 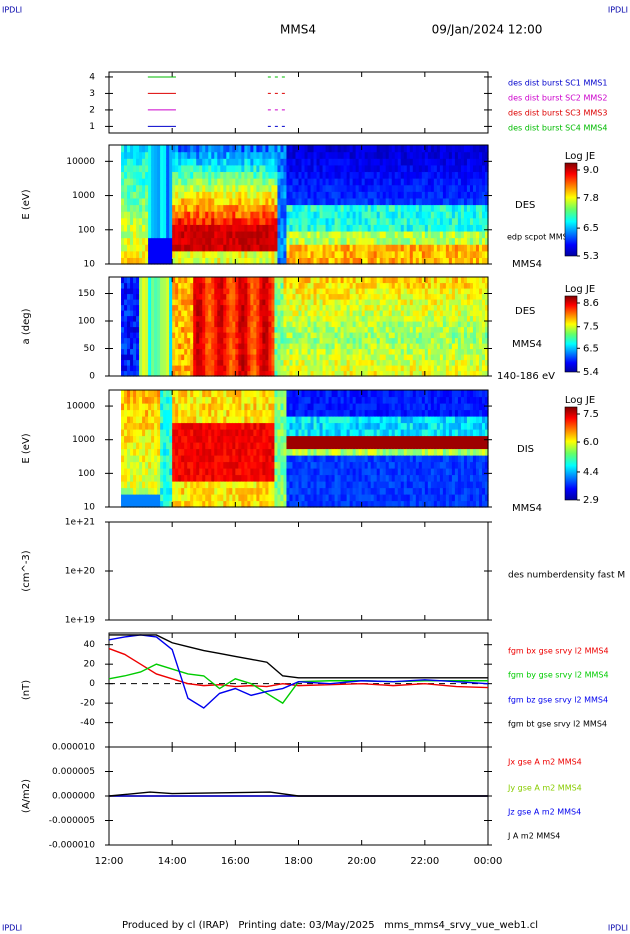 I want to click on colorbar-label: Log JE, so click(x=580, y=156).